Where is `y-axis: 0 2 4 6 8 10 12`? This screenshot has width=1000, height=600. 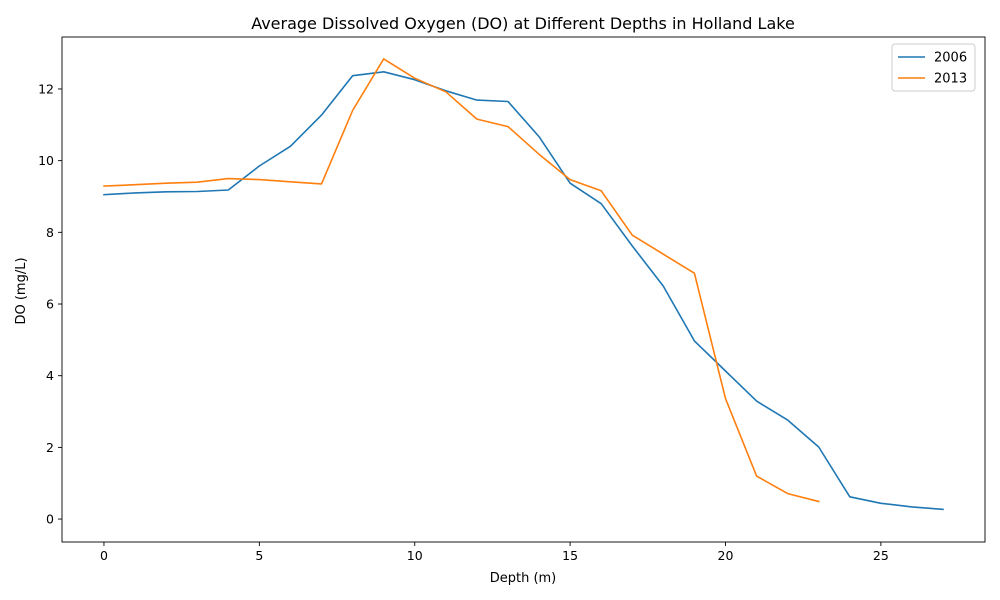
y-axis: 0 2 4 6 8 10 12 is located at coordinates (50, 304).